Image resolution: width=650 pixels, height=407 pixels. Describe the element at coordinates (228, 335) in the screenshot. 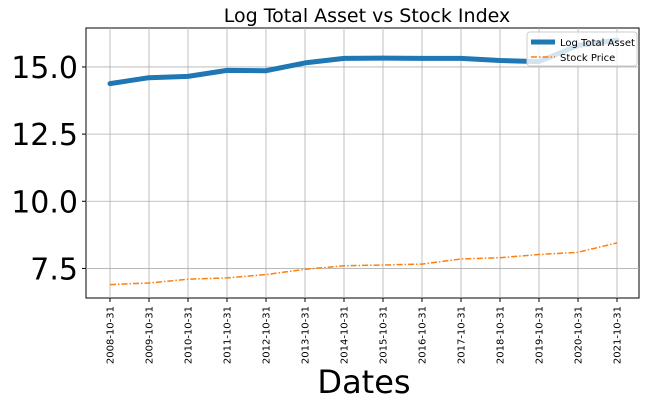

I see `x-tick-label: 2011-10-31` at that location.